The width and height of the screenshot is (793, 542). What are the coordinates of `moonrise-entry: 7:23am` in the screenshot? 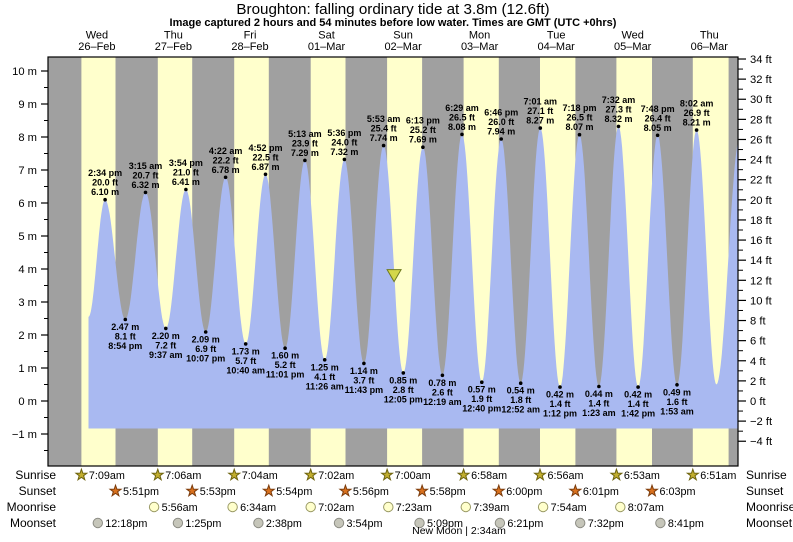 It's located at (407, 507).